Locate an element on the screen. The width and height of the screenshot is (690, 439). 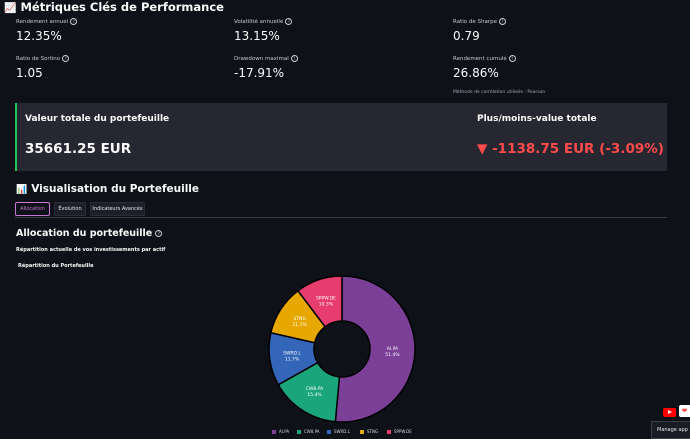
youtube-icon is located at coordinates (669, 412).